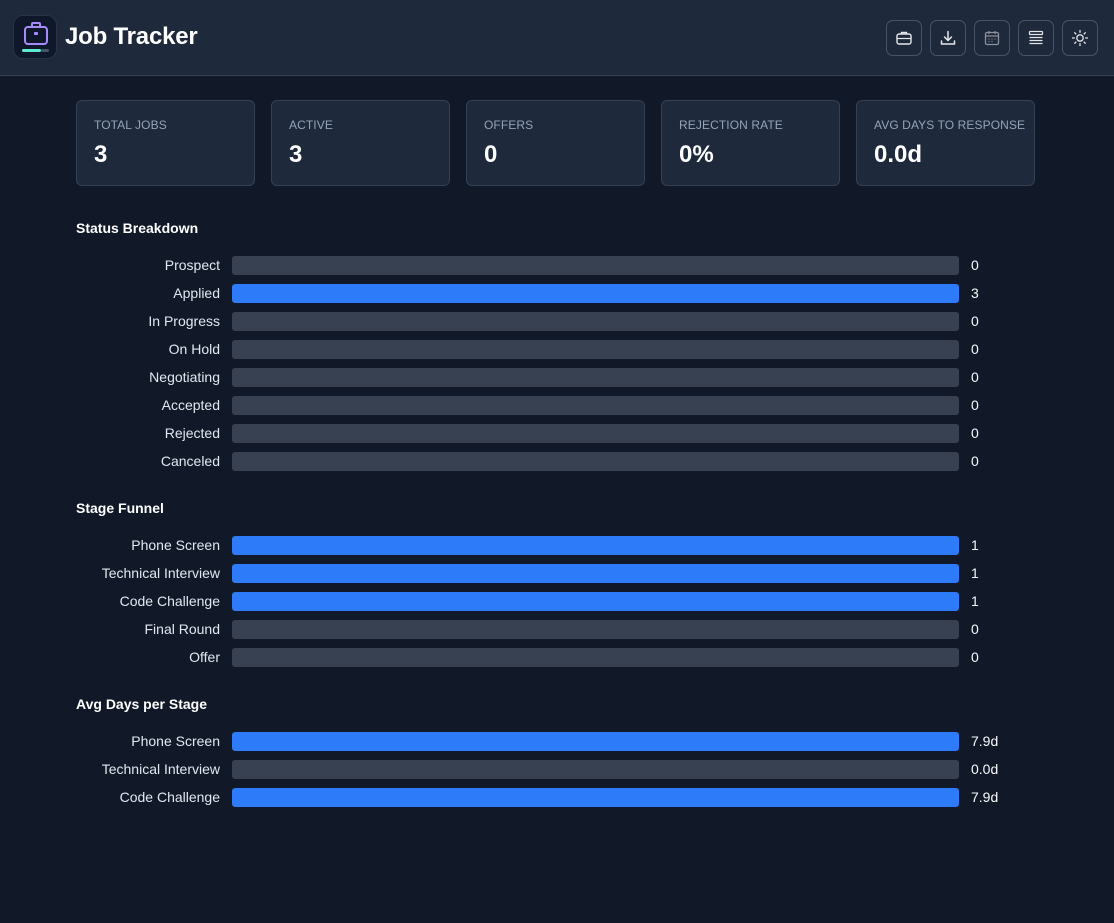 This screenshot has width=1114, height=923. Describe the element at coordinates (165, 143) in the screenshot. I see `stat-card-total-jobs: Total Jobs 3` at that location.